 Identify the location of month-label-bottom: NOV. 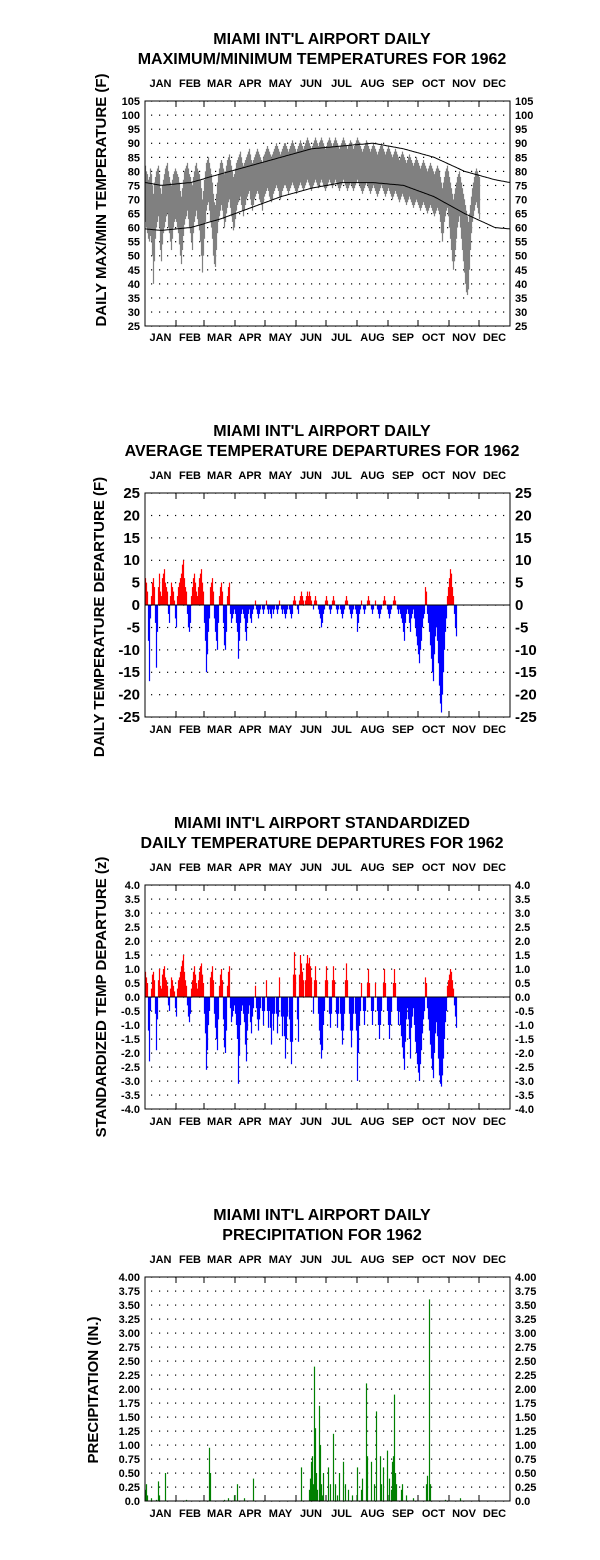
(464, 1514).